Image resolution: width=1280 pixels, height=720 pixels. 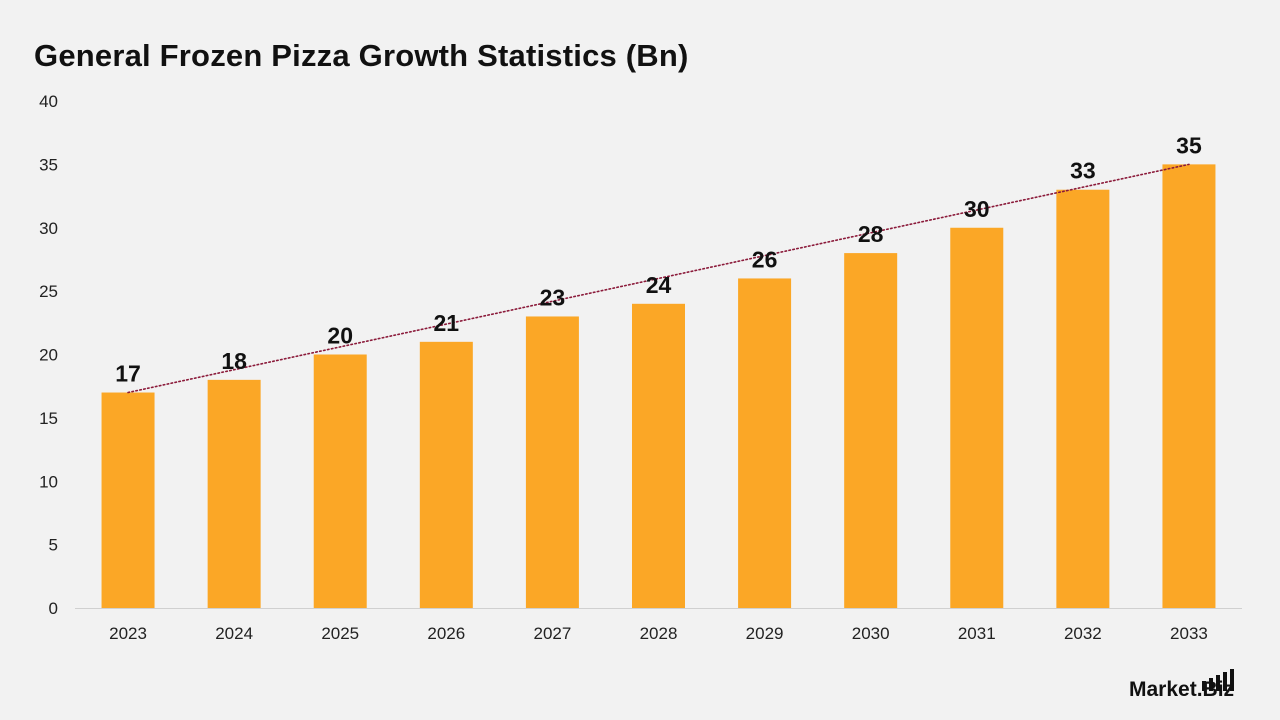 I want to click on y-tick-label: 5, so click(x=53, y=545).